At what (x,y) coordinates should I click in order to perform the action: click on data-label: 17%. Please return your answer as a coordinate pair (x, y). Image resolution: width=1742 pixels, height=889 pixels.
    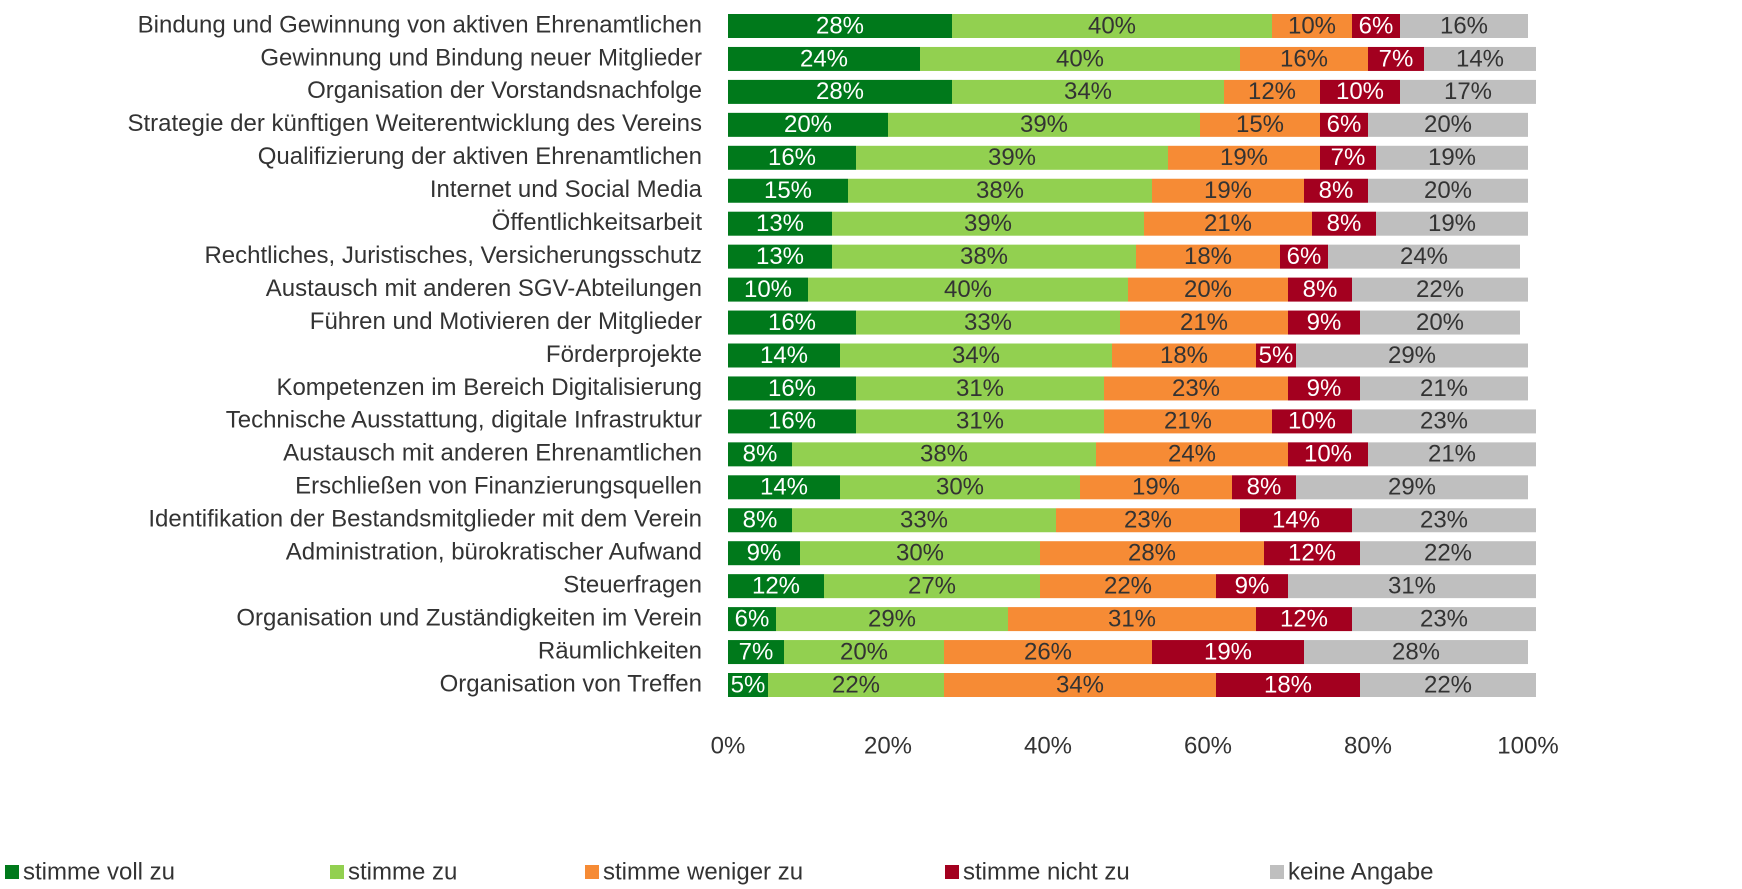
    Looking at the image, I should click on (1468, 91).